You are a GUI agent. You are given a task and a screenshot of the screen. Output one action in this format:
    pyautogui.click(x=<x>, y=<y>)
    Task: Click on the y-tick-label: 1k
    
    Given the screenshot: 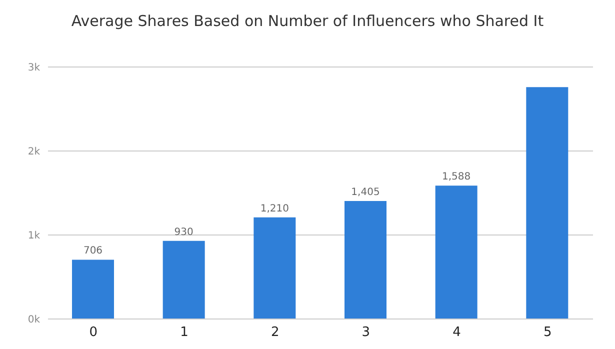 What is the action you would take?
    pyautogui.click(x=34, y=236)
    